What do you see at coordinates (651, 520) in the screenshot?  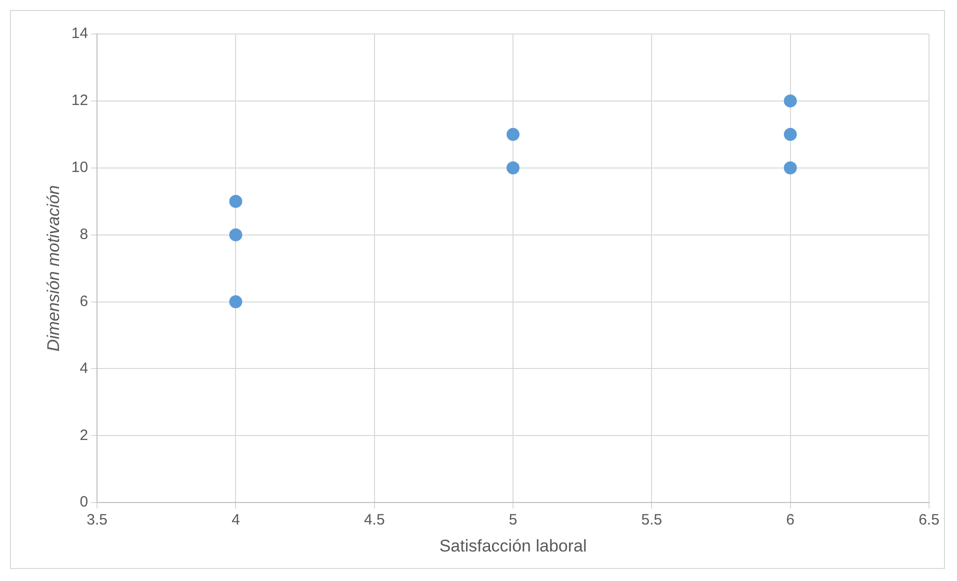 I see `x-tick-label: 5.5` at bounding box center [651, 520].